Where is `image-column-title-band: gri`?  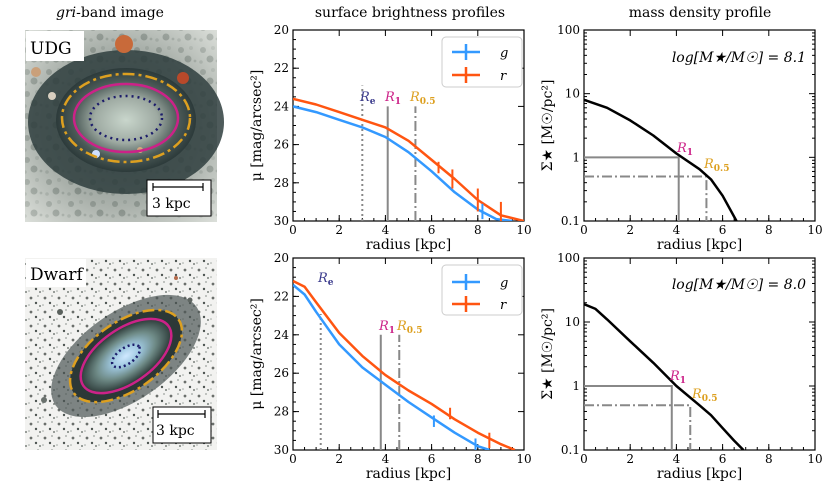 image-column-title-band: gri is located at coordinates (66, 13).